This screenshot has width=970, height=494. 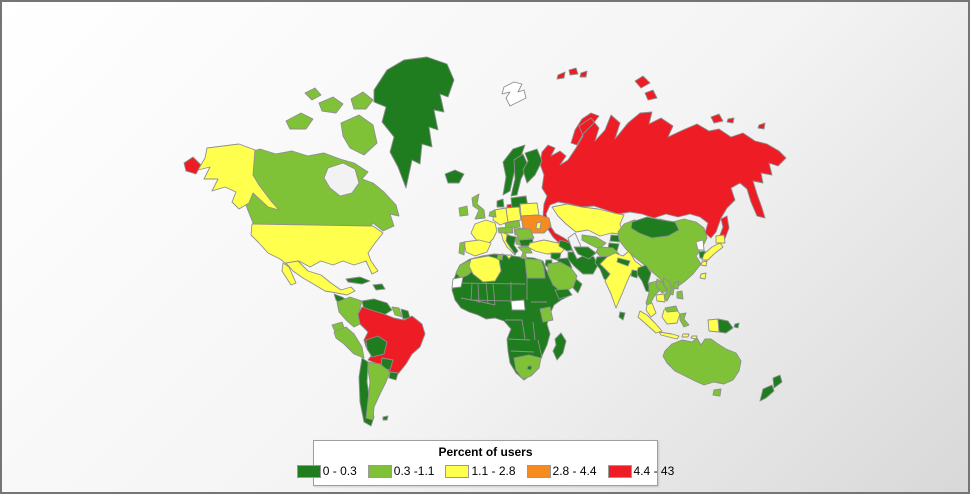 I want to click on region-malaysia-peninsula, so click(x=651, y=310).